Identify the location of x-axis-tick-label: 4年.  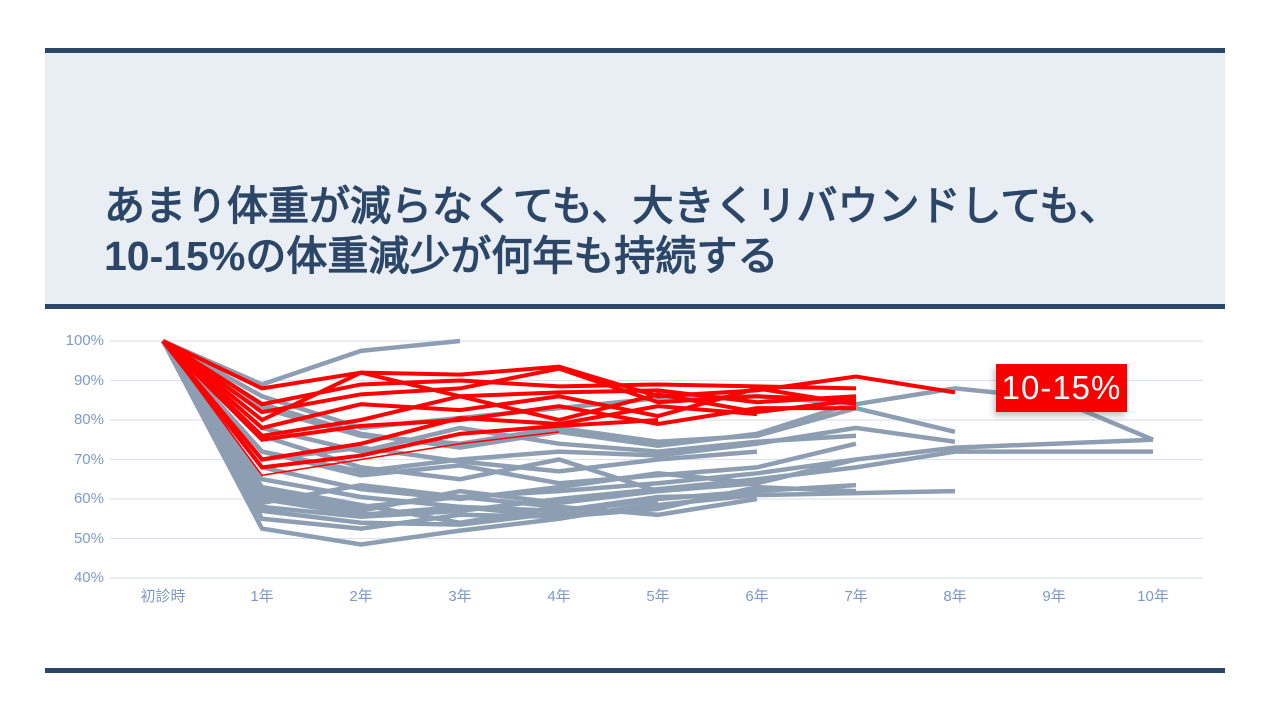
(559, 596).